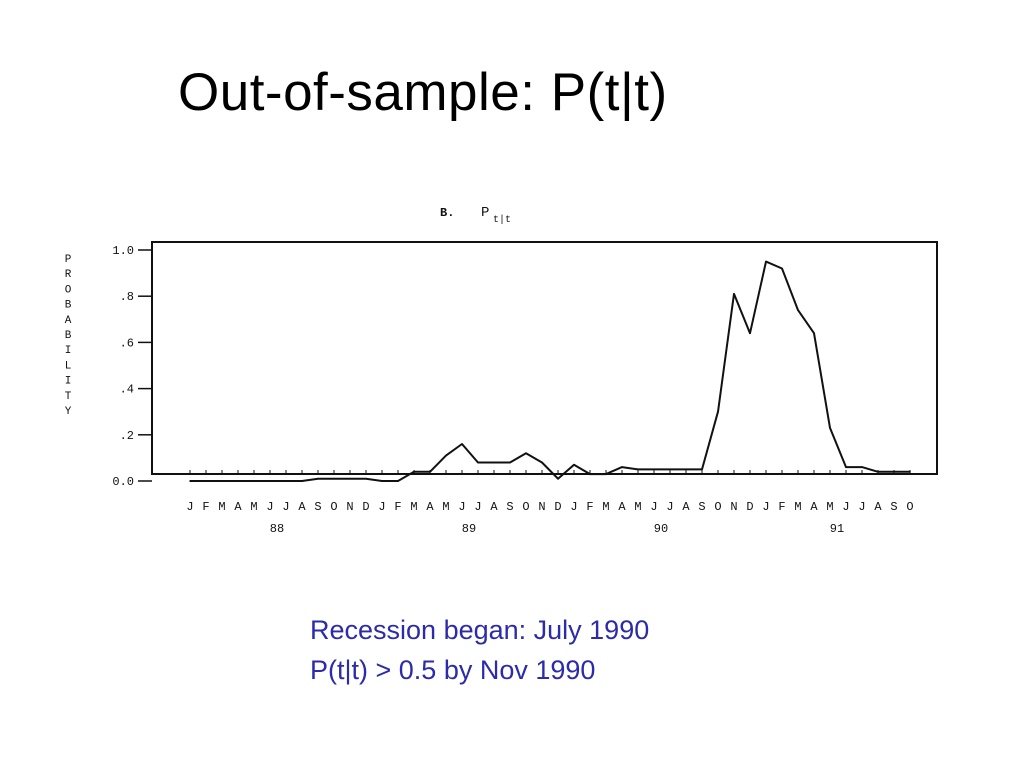 The height and width of the screenshot is (768, 1024). I want to click on year-label: 91, so click(837, 529).